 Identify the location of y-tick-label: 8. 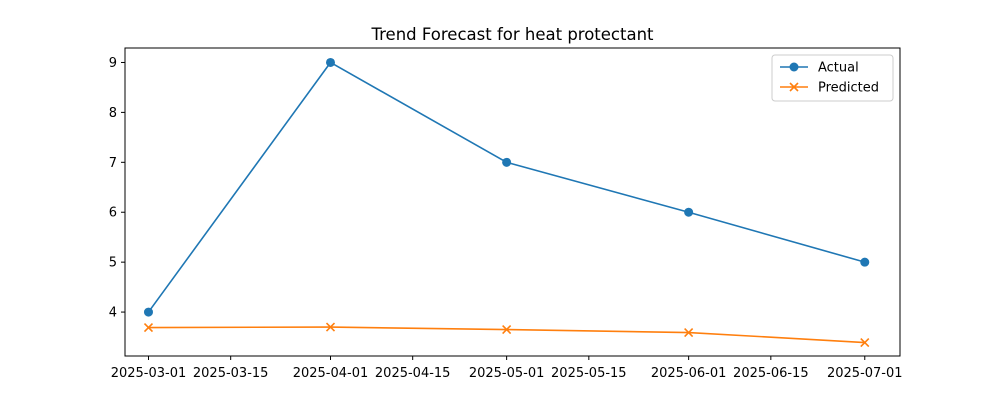
(113, 113).